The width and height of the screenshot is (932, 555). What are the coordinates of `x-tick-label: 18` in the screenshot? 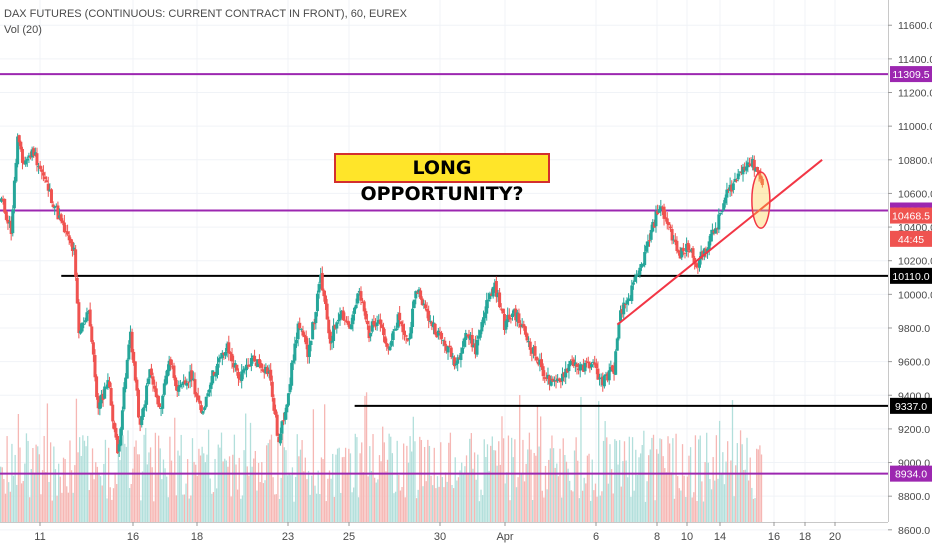 It's located at (197, 537).